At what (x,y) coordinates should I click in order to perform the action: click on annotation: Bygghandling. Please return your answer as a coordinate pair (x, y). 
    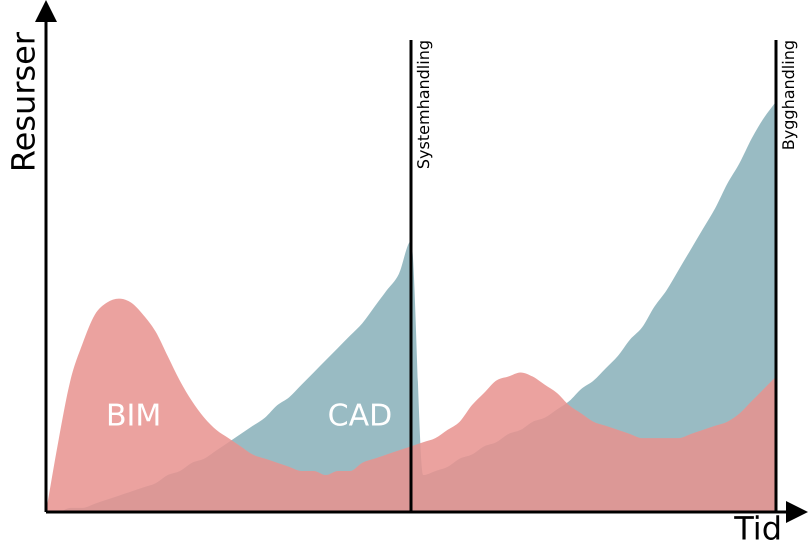
    Looking at the image, I should click on (788, 95).